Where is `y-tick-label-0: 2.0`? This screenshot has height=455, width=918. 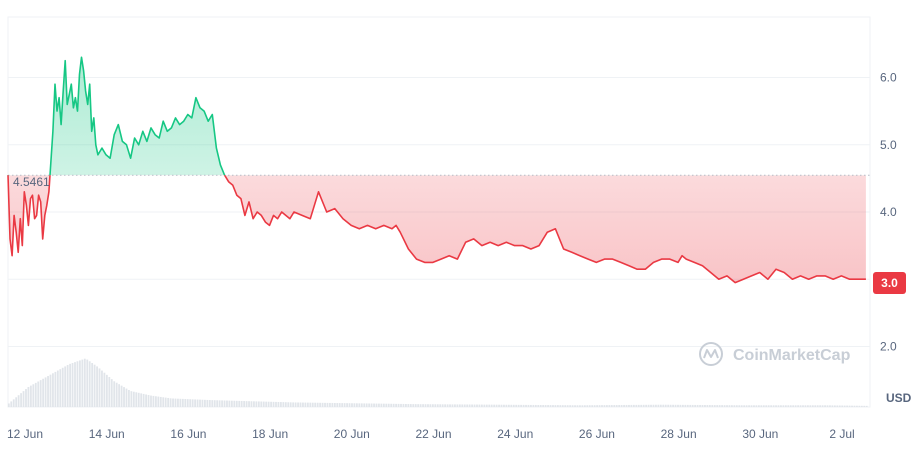 y-tick-label-0: 2.0 is located at coordinates (888, 346).